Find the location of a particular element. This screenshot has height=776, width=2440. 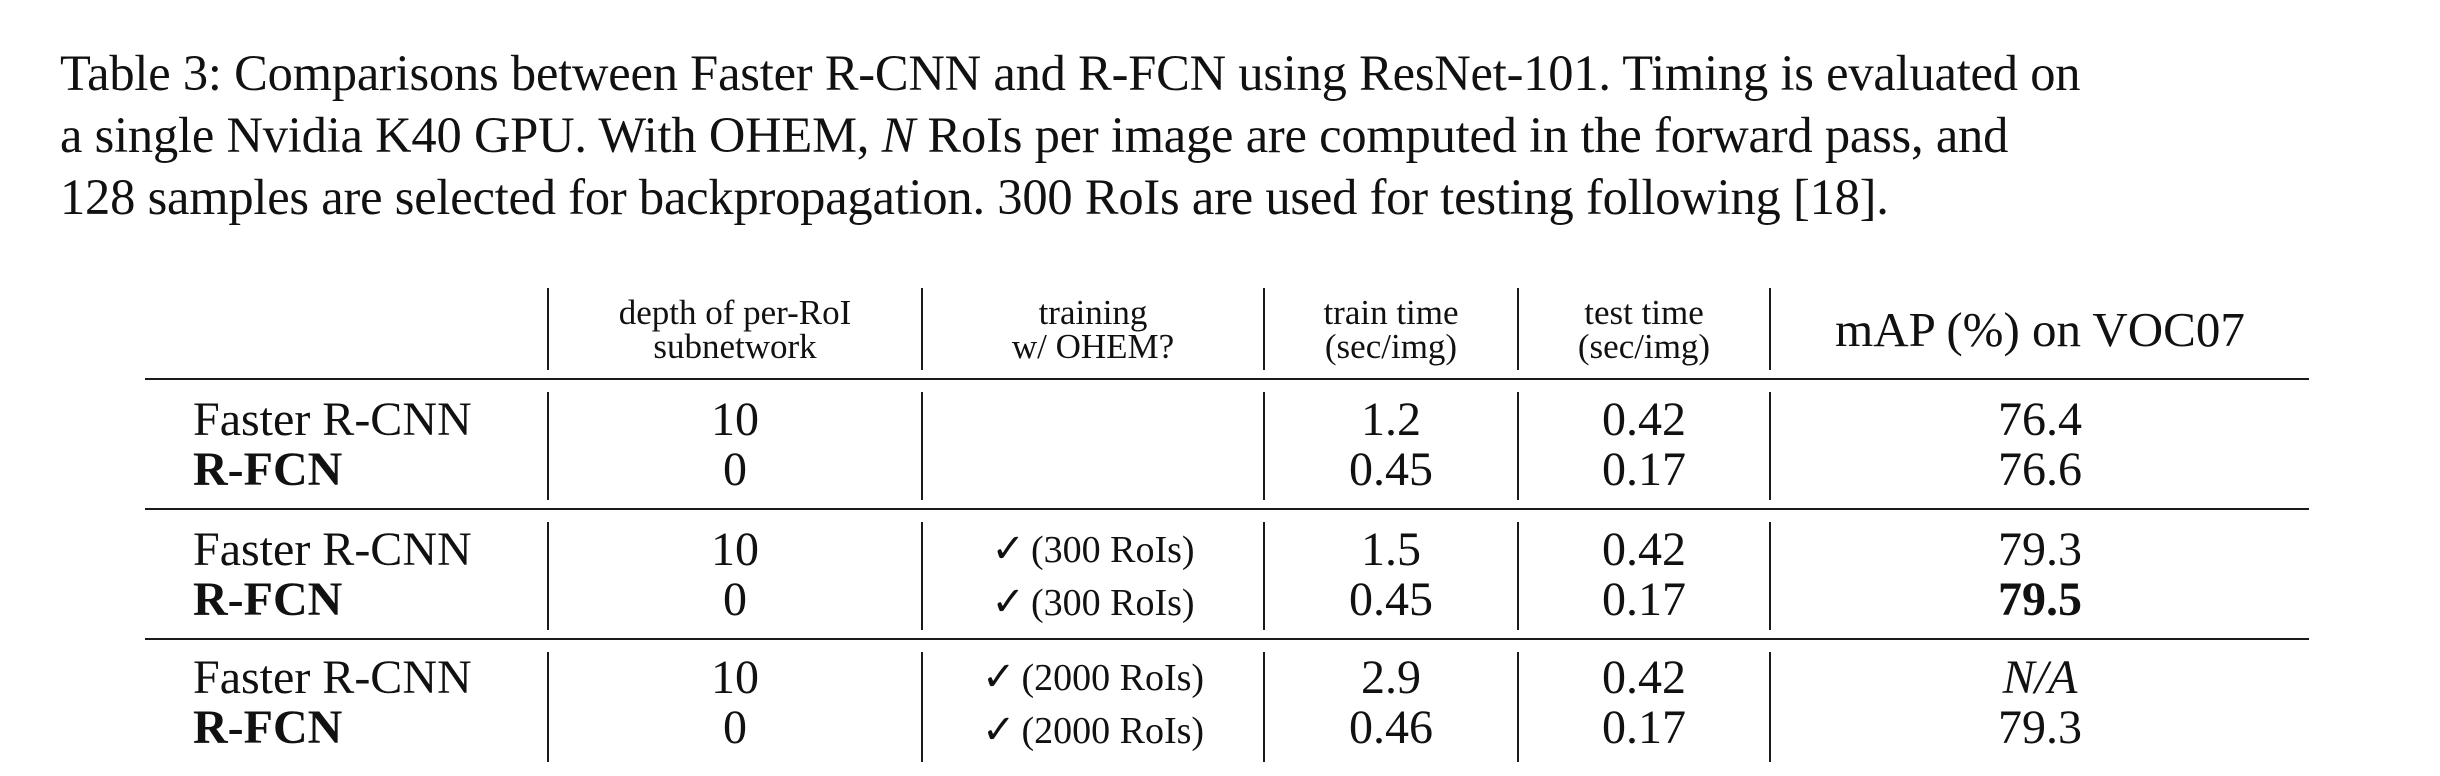

header-depth-line1: depth of per-RoI is located at coordinates (735, 312).